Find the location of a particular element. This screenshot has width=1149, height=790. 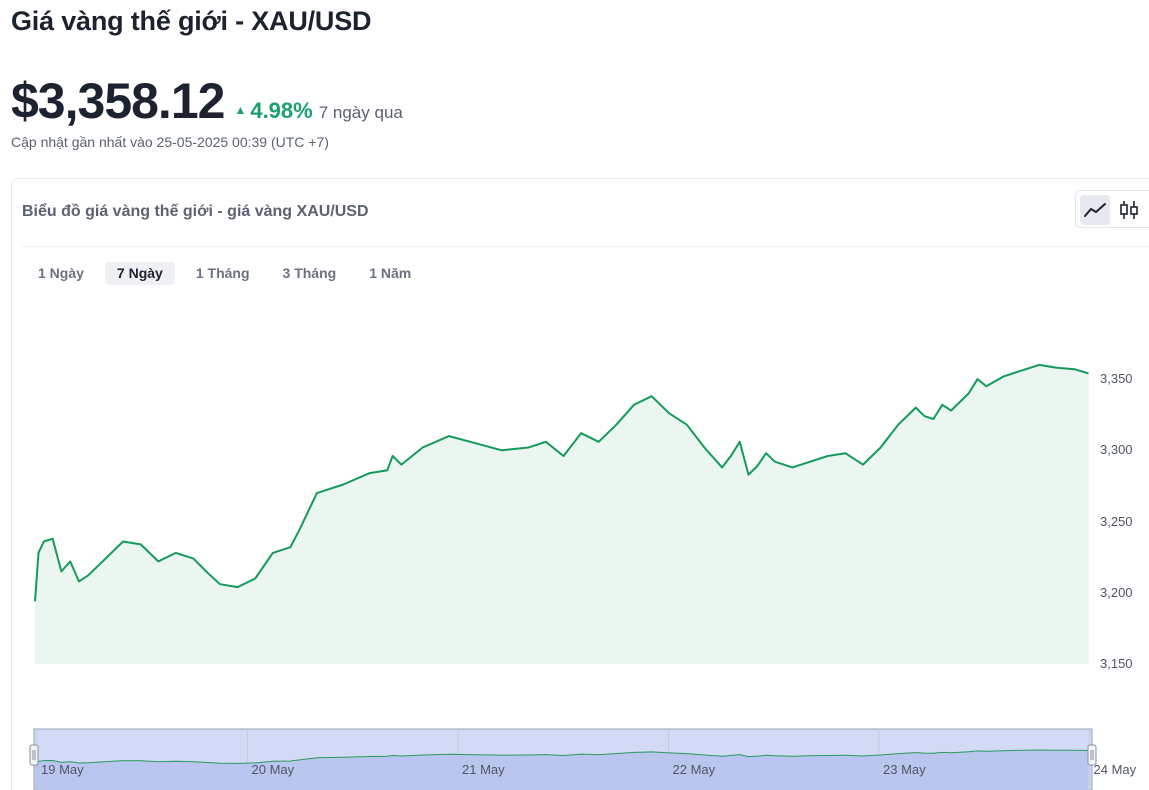

x-tick-label: 23 May is located at coordinates (904, 769).